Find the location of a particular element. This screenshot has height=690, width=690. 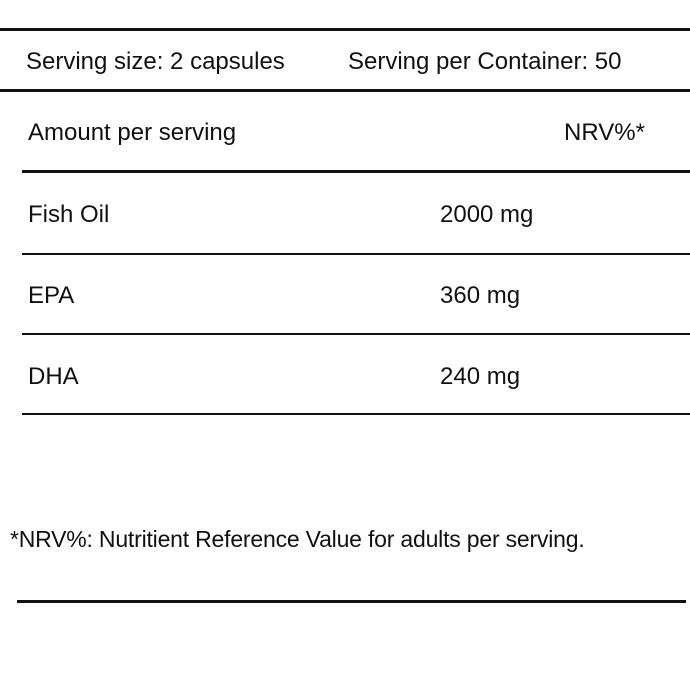

bottom-rule is located at coordinates (351, 601).